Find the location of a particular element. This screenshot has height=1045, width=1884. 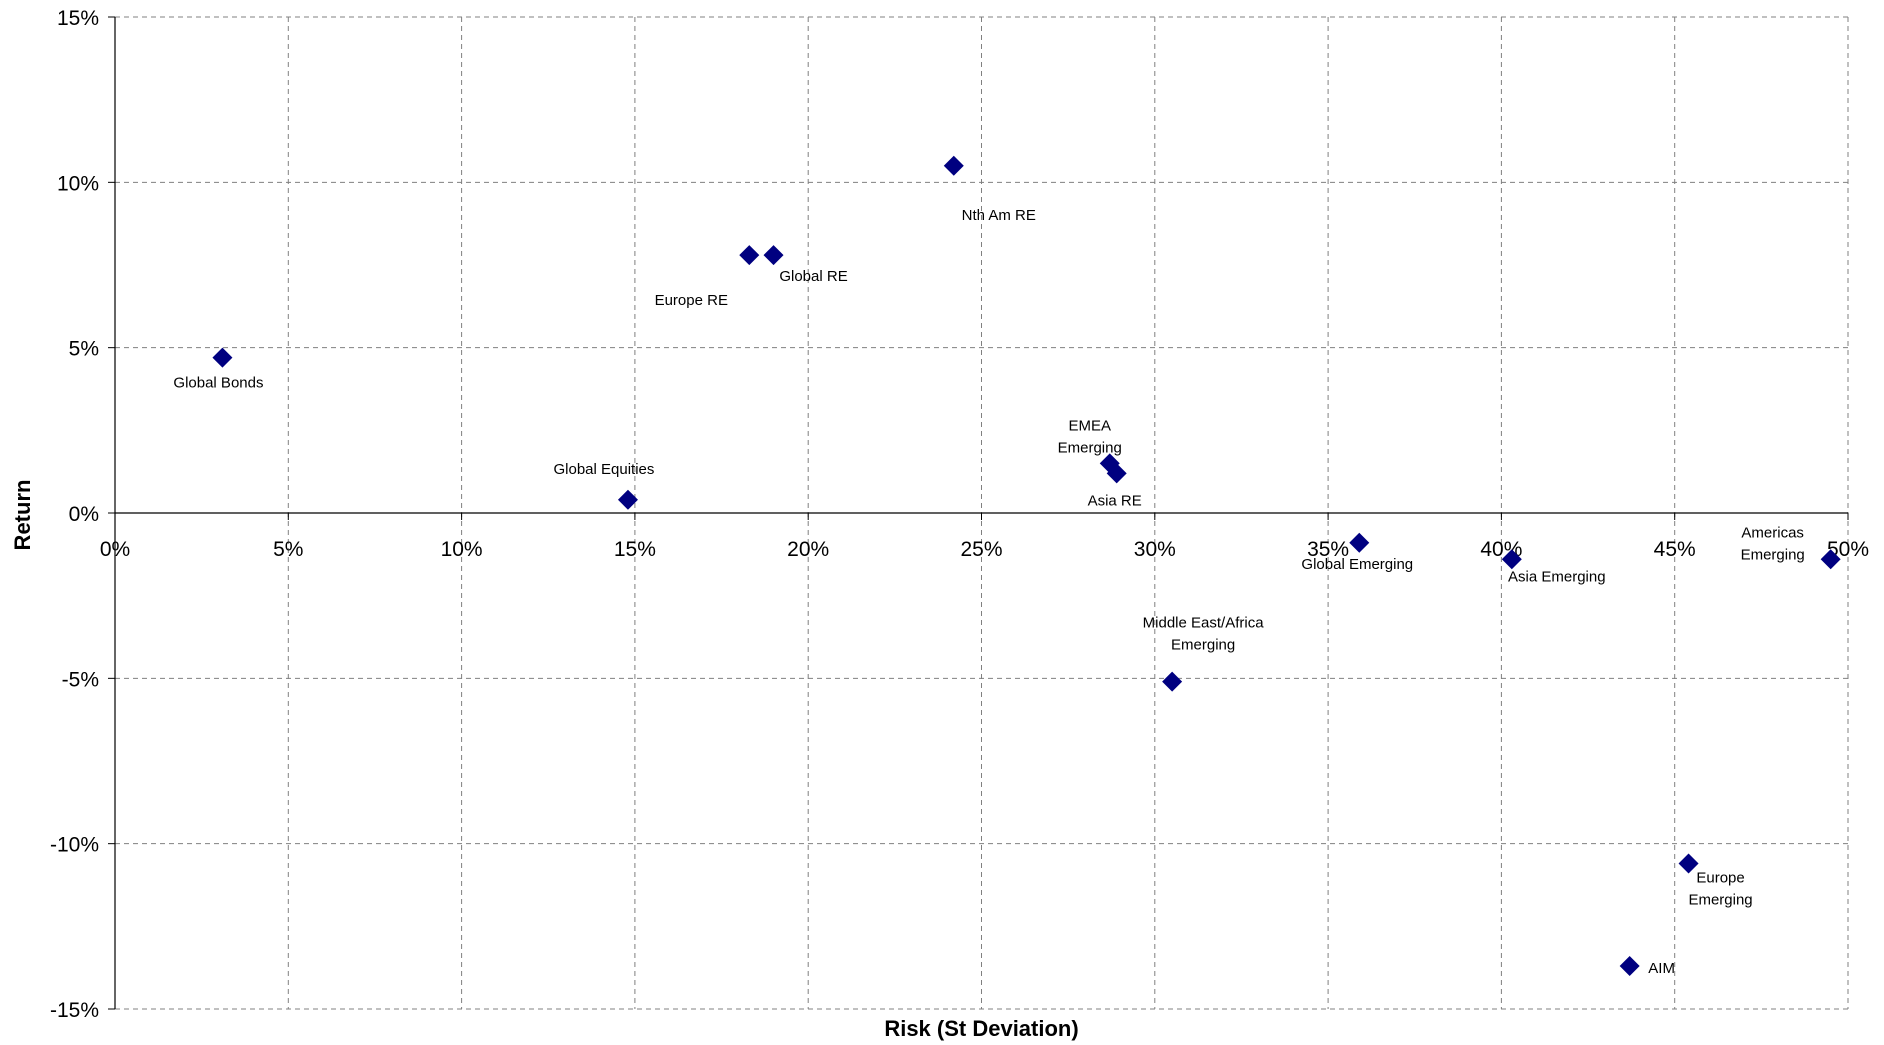

x-tick-label: 0% is located at coordinates (115, 549).